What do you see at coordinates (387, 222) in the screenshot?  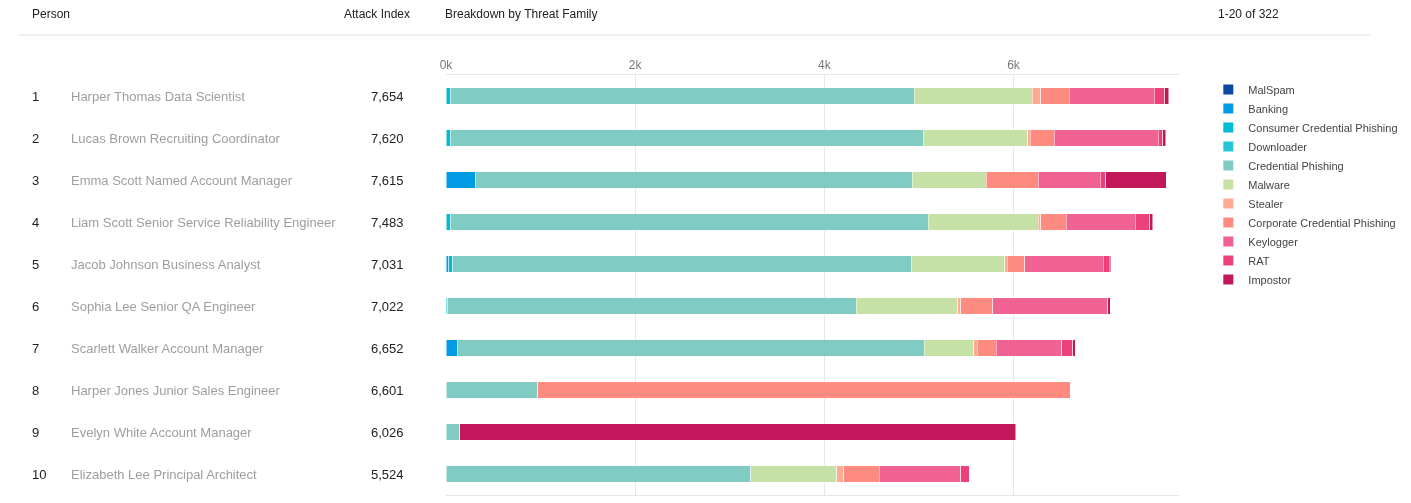 I see `text: 7,483` at bounding box center [387, 222].